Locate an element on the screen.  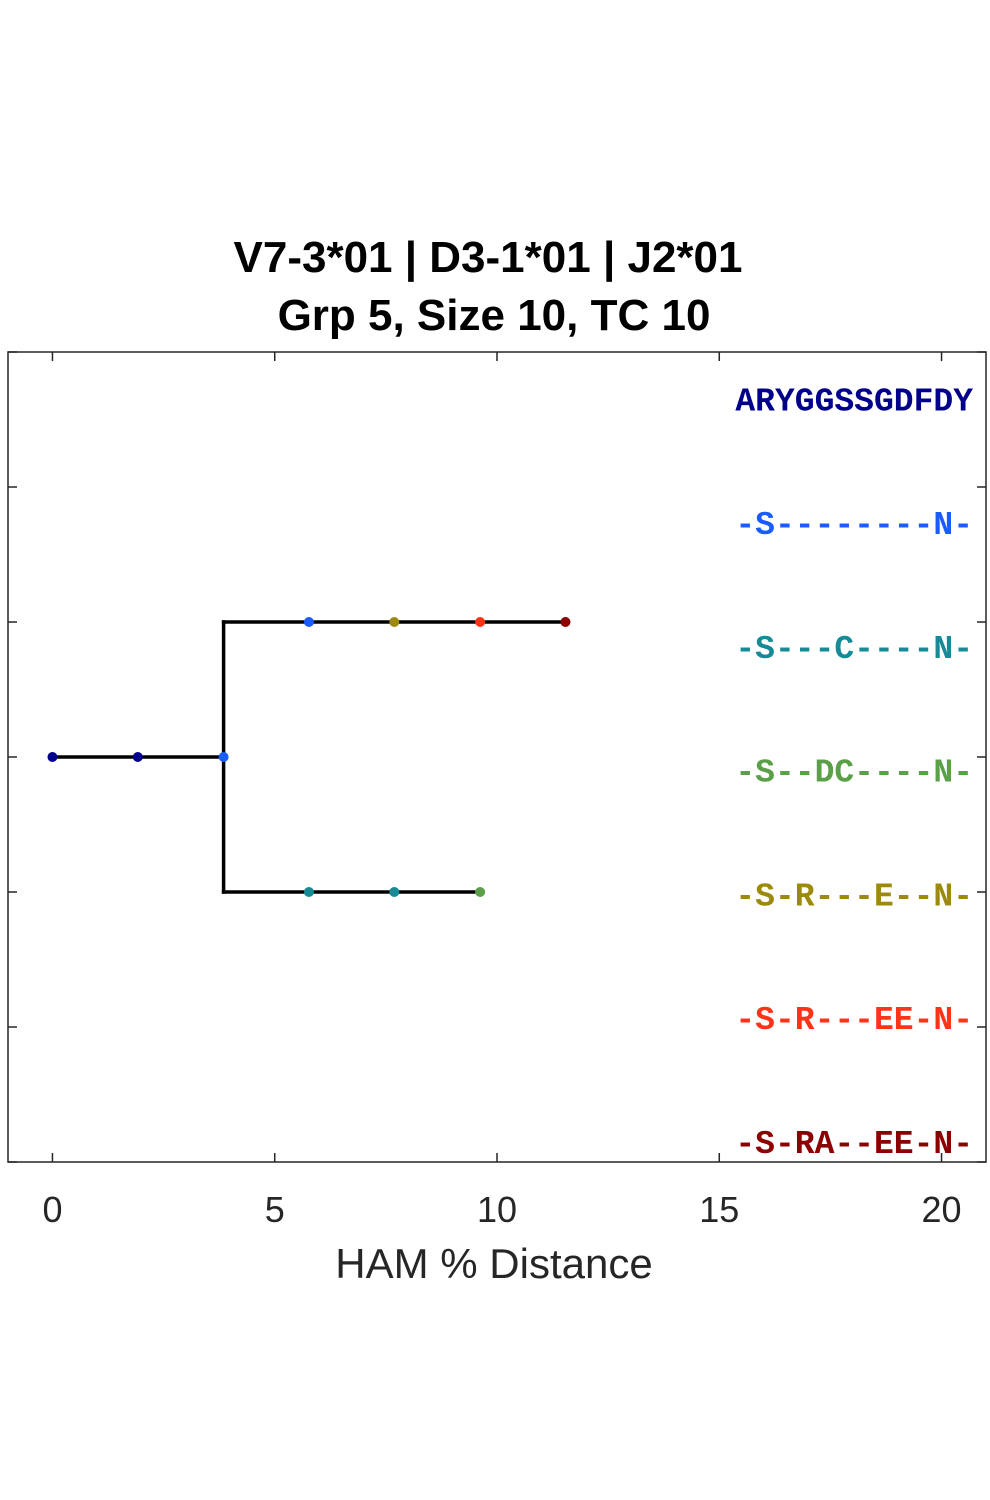
tree-nodes is located at coordinates (309, 757).